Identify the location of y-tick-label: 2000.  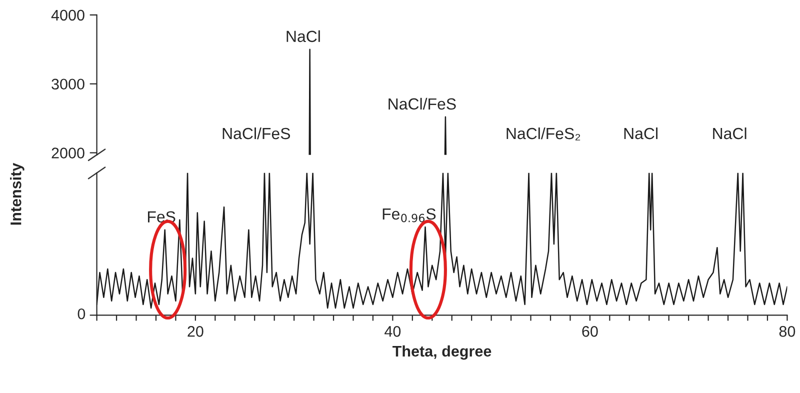
(68, 153).